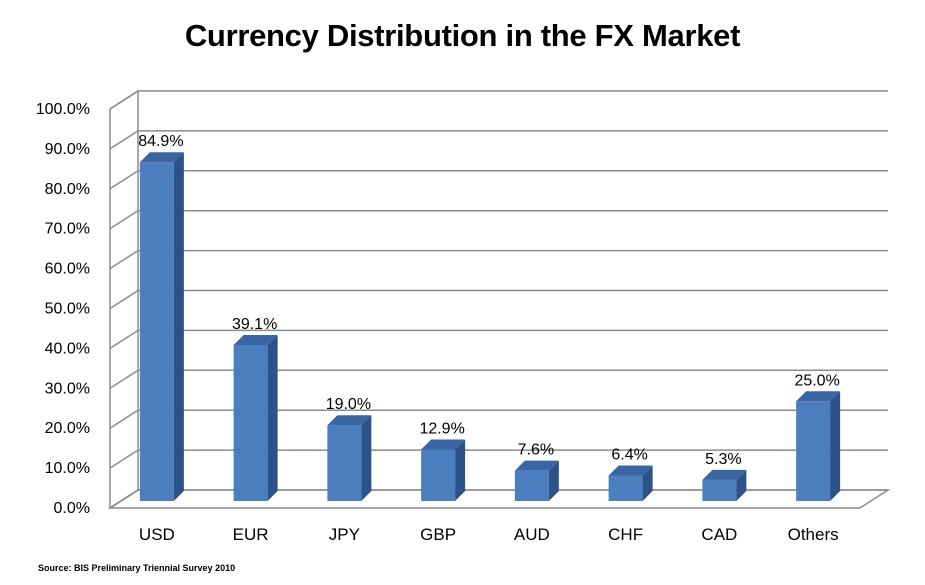 Image resolution: width=925 pixels, height=585 pixels. I want to click on data-label: 7.6%, so click(536, 450).